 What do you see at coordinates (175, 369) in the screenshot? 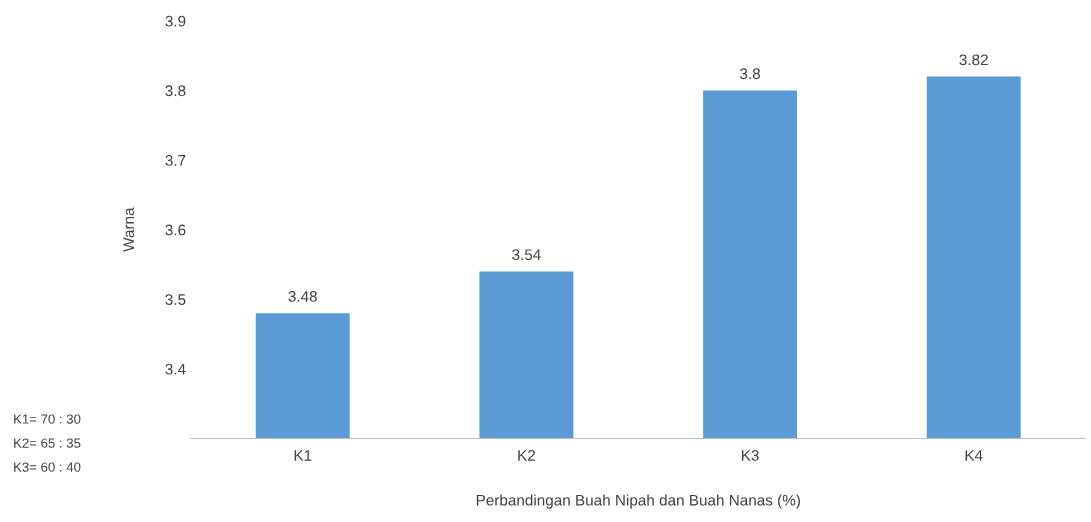
I see `y-tick-label: 3.4` at bounding box center [175, 369].